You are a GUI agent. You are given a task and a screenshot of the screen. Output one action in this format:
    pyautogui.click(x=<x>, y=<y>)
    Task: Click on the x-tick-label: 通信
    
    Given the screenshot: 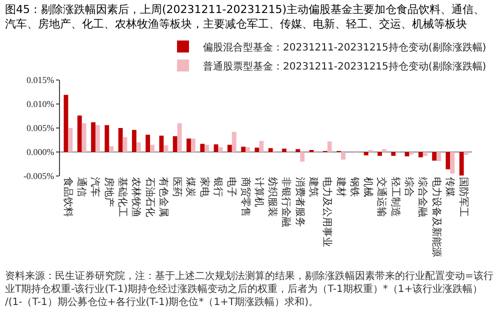 What is the action you would take?
    pyautogui.click(x=82, y=187)
    